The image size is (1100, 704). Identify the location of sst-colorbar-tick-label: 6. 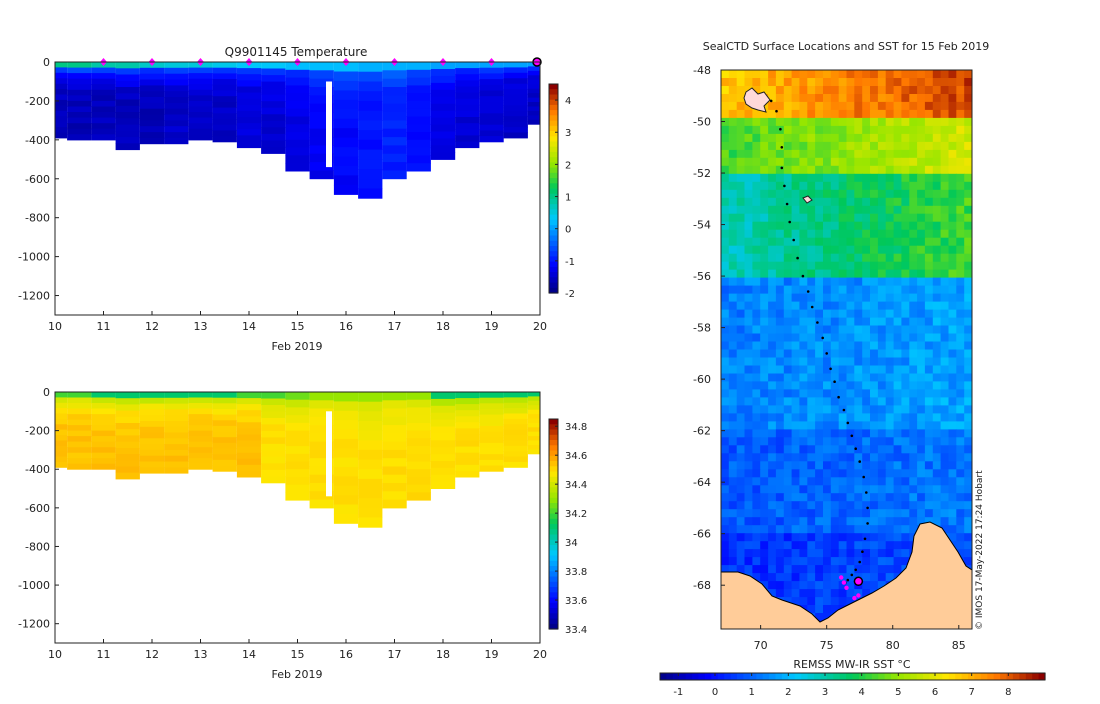
(935, 692).